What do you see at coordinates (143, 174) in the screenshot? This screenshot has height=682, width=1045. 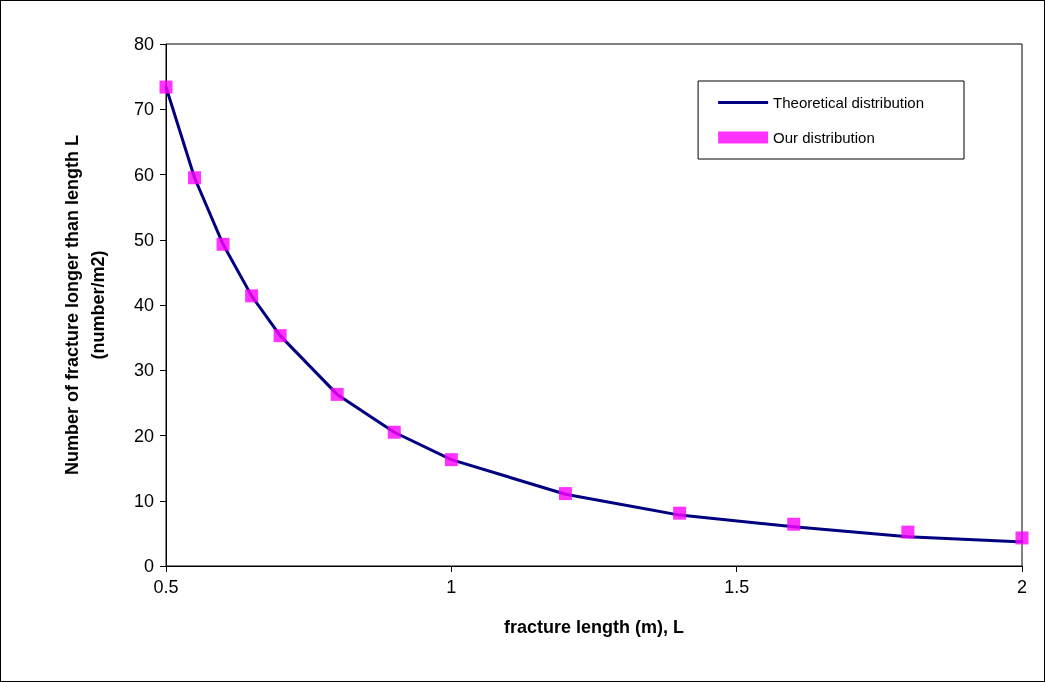 I see `y-tick-label: 60` at bounding box center [143, 174].